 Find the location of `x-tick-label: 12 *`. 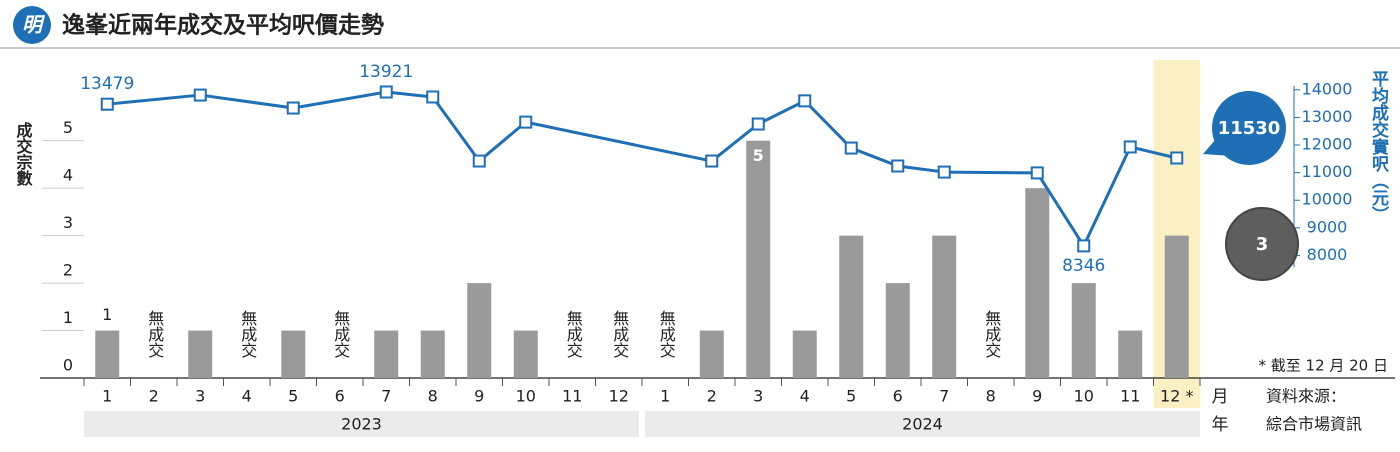

x-tick-label: 12 * is located at coordinates (1176, 396).